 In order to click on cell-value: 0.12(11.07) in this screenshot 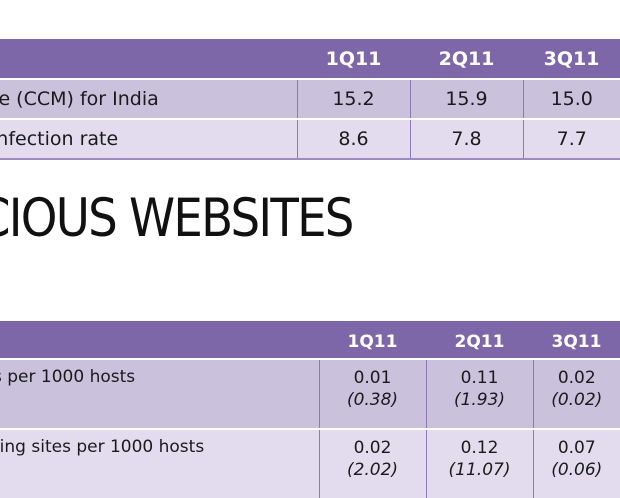, I will do `click(479, 463)`.